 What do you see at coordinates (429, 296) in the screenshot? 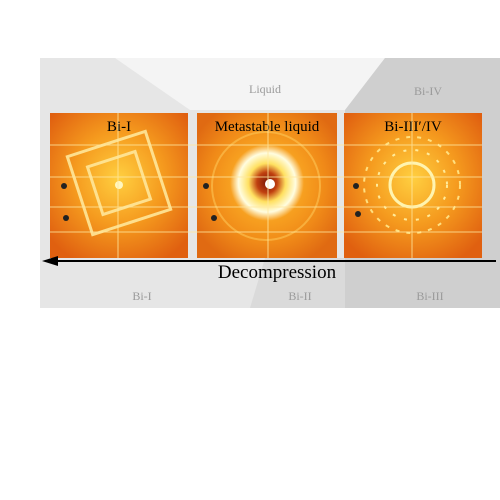
I see `phase-label: Bi-III` at bounding box center [429, 296].